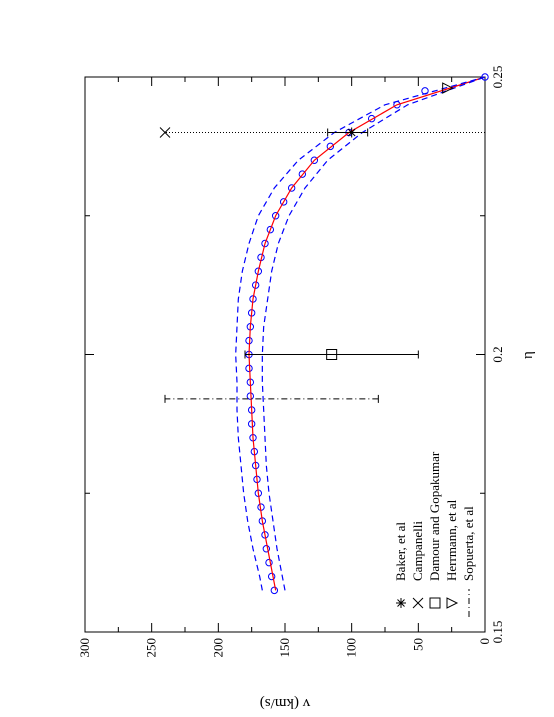 The image size is (554, 717). Describe the element at coordinates (285, 703) in the screenshot. I see `y-axis-label: v (km/s)` at that location.